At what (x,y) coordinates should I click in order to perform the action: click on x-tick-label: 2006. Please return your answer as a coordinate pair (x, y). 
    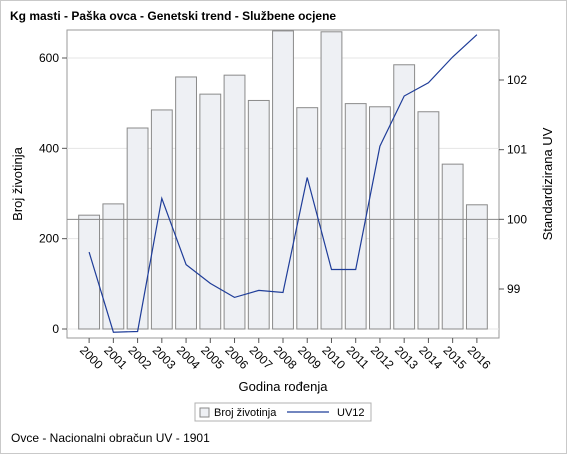
    Looking at the image, I should click on (236, 357).